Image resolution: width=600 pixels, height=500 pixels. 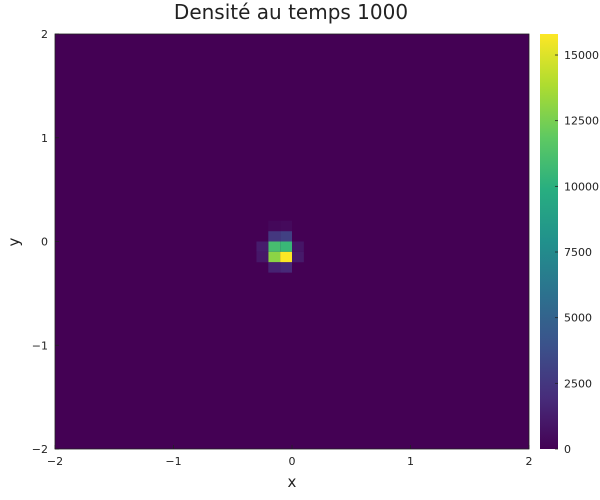 What do you see at coordinates (567, 449) in the screenshot?
I see `colorbar-tick-label-0: 0` at bounding box center [567, 449].